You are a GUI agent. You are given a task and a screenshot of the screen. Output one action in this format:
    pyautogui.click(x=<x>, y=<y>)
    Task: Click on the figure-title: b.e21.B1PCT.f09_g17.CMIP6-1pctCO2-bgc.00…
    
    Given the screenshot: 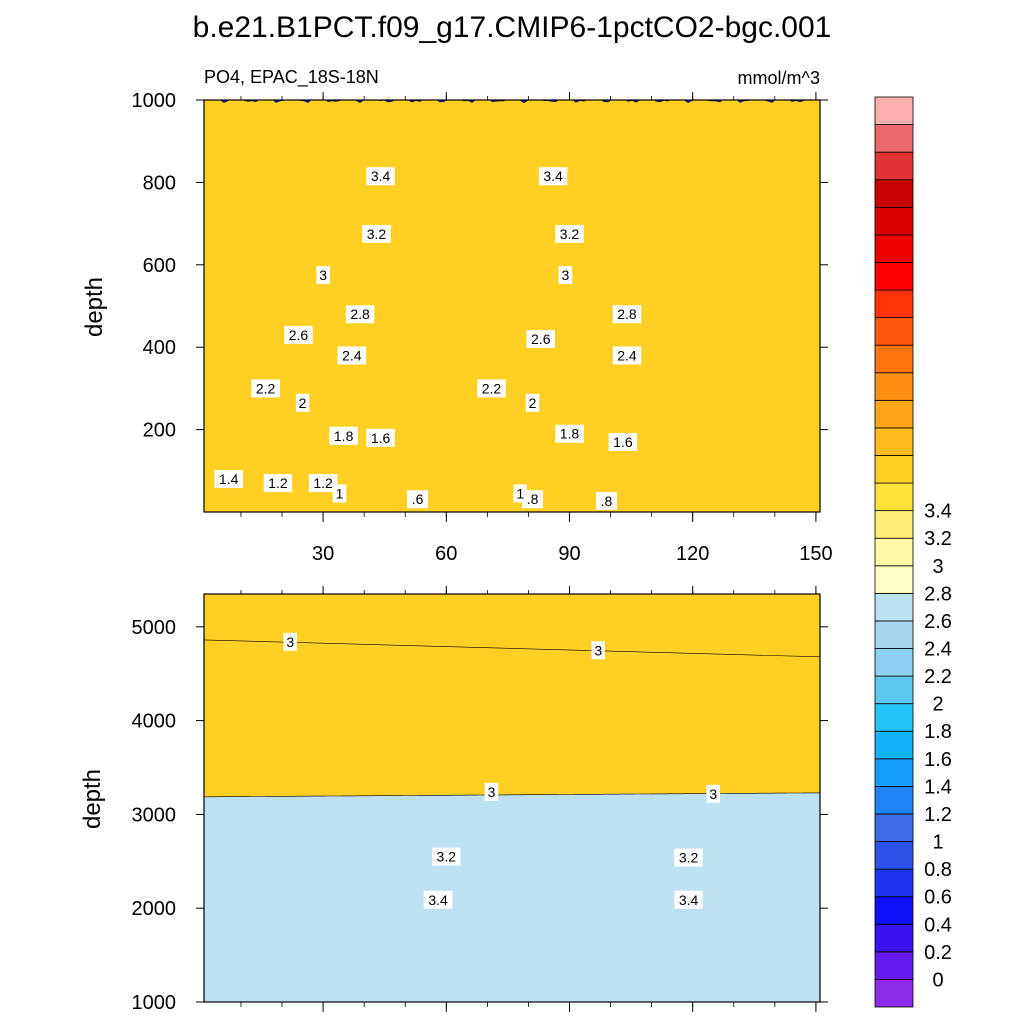 What is the action you would take?
    pyautogui.click(x=512, y=27)
    